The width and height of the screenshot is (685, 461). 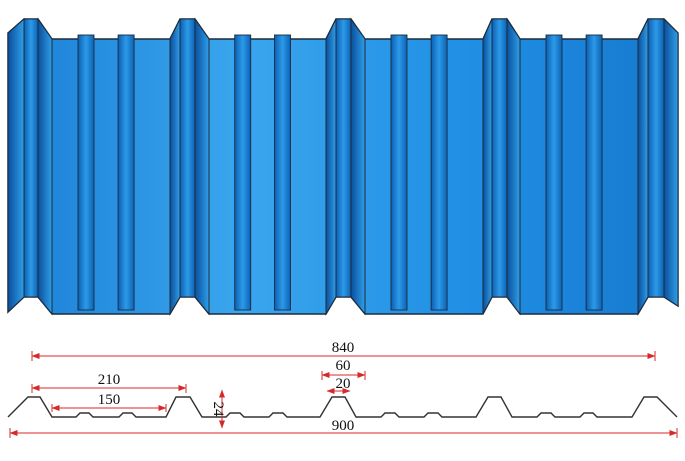 I want to click on dim-label-60: 60, so click(x=343, y=366).